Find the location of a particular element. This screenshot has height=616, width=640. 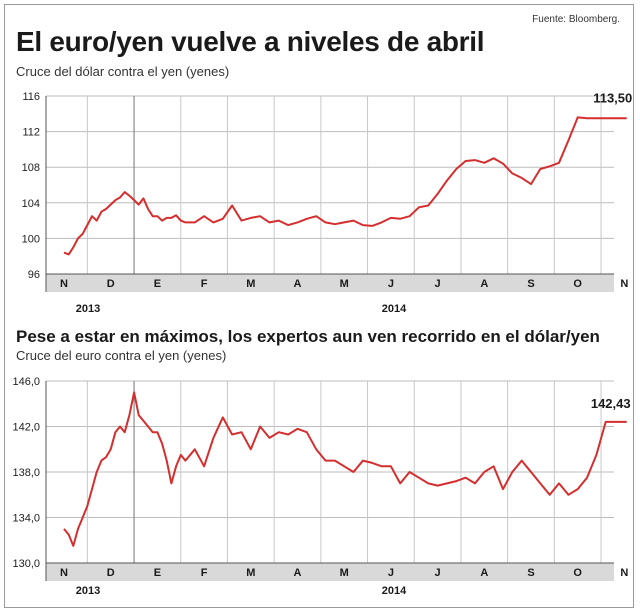

x-tick-label: E is located at coordinates (157, 573).